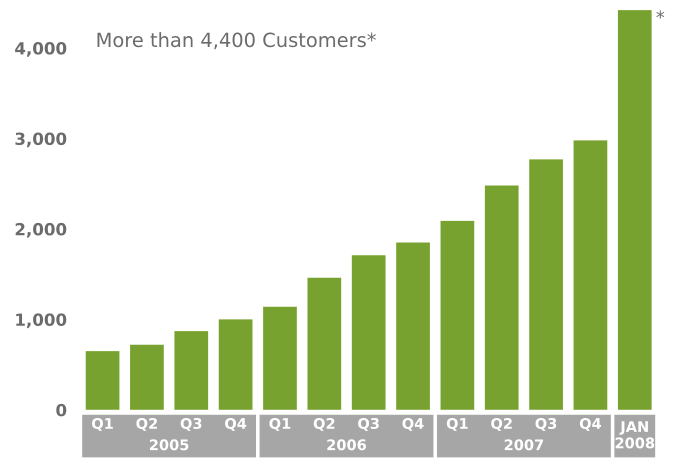  What do you see at coordinates (40, 140) in the screenshot?
I see `y-tick-label: 3,000` at bounding box center [40, 140].